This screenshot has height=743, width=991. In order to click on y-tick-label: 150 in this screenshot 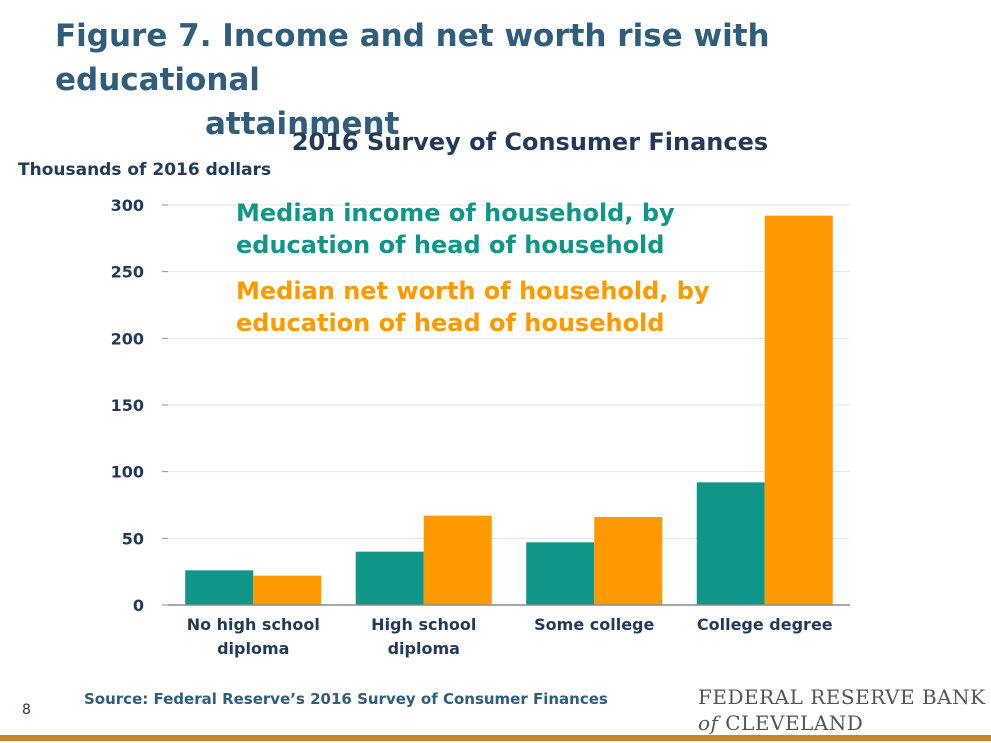, I will do `click(127, 405)`.